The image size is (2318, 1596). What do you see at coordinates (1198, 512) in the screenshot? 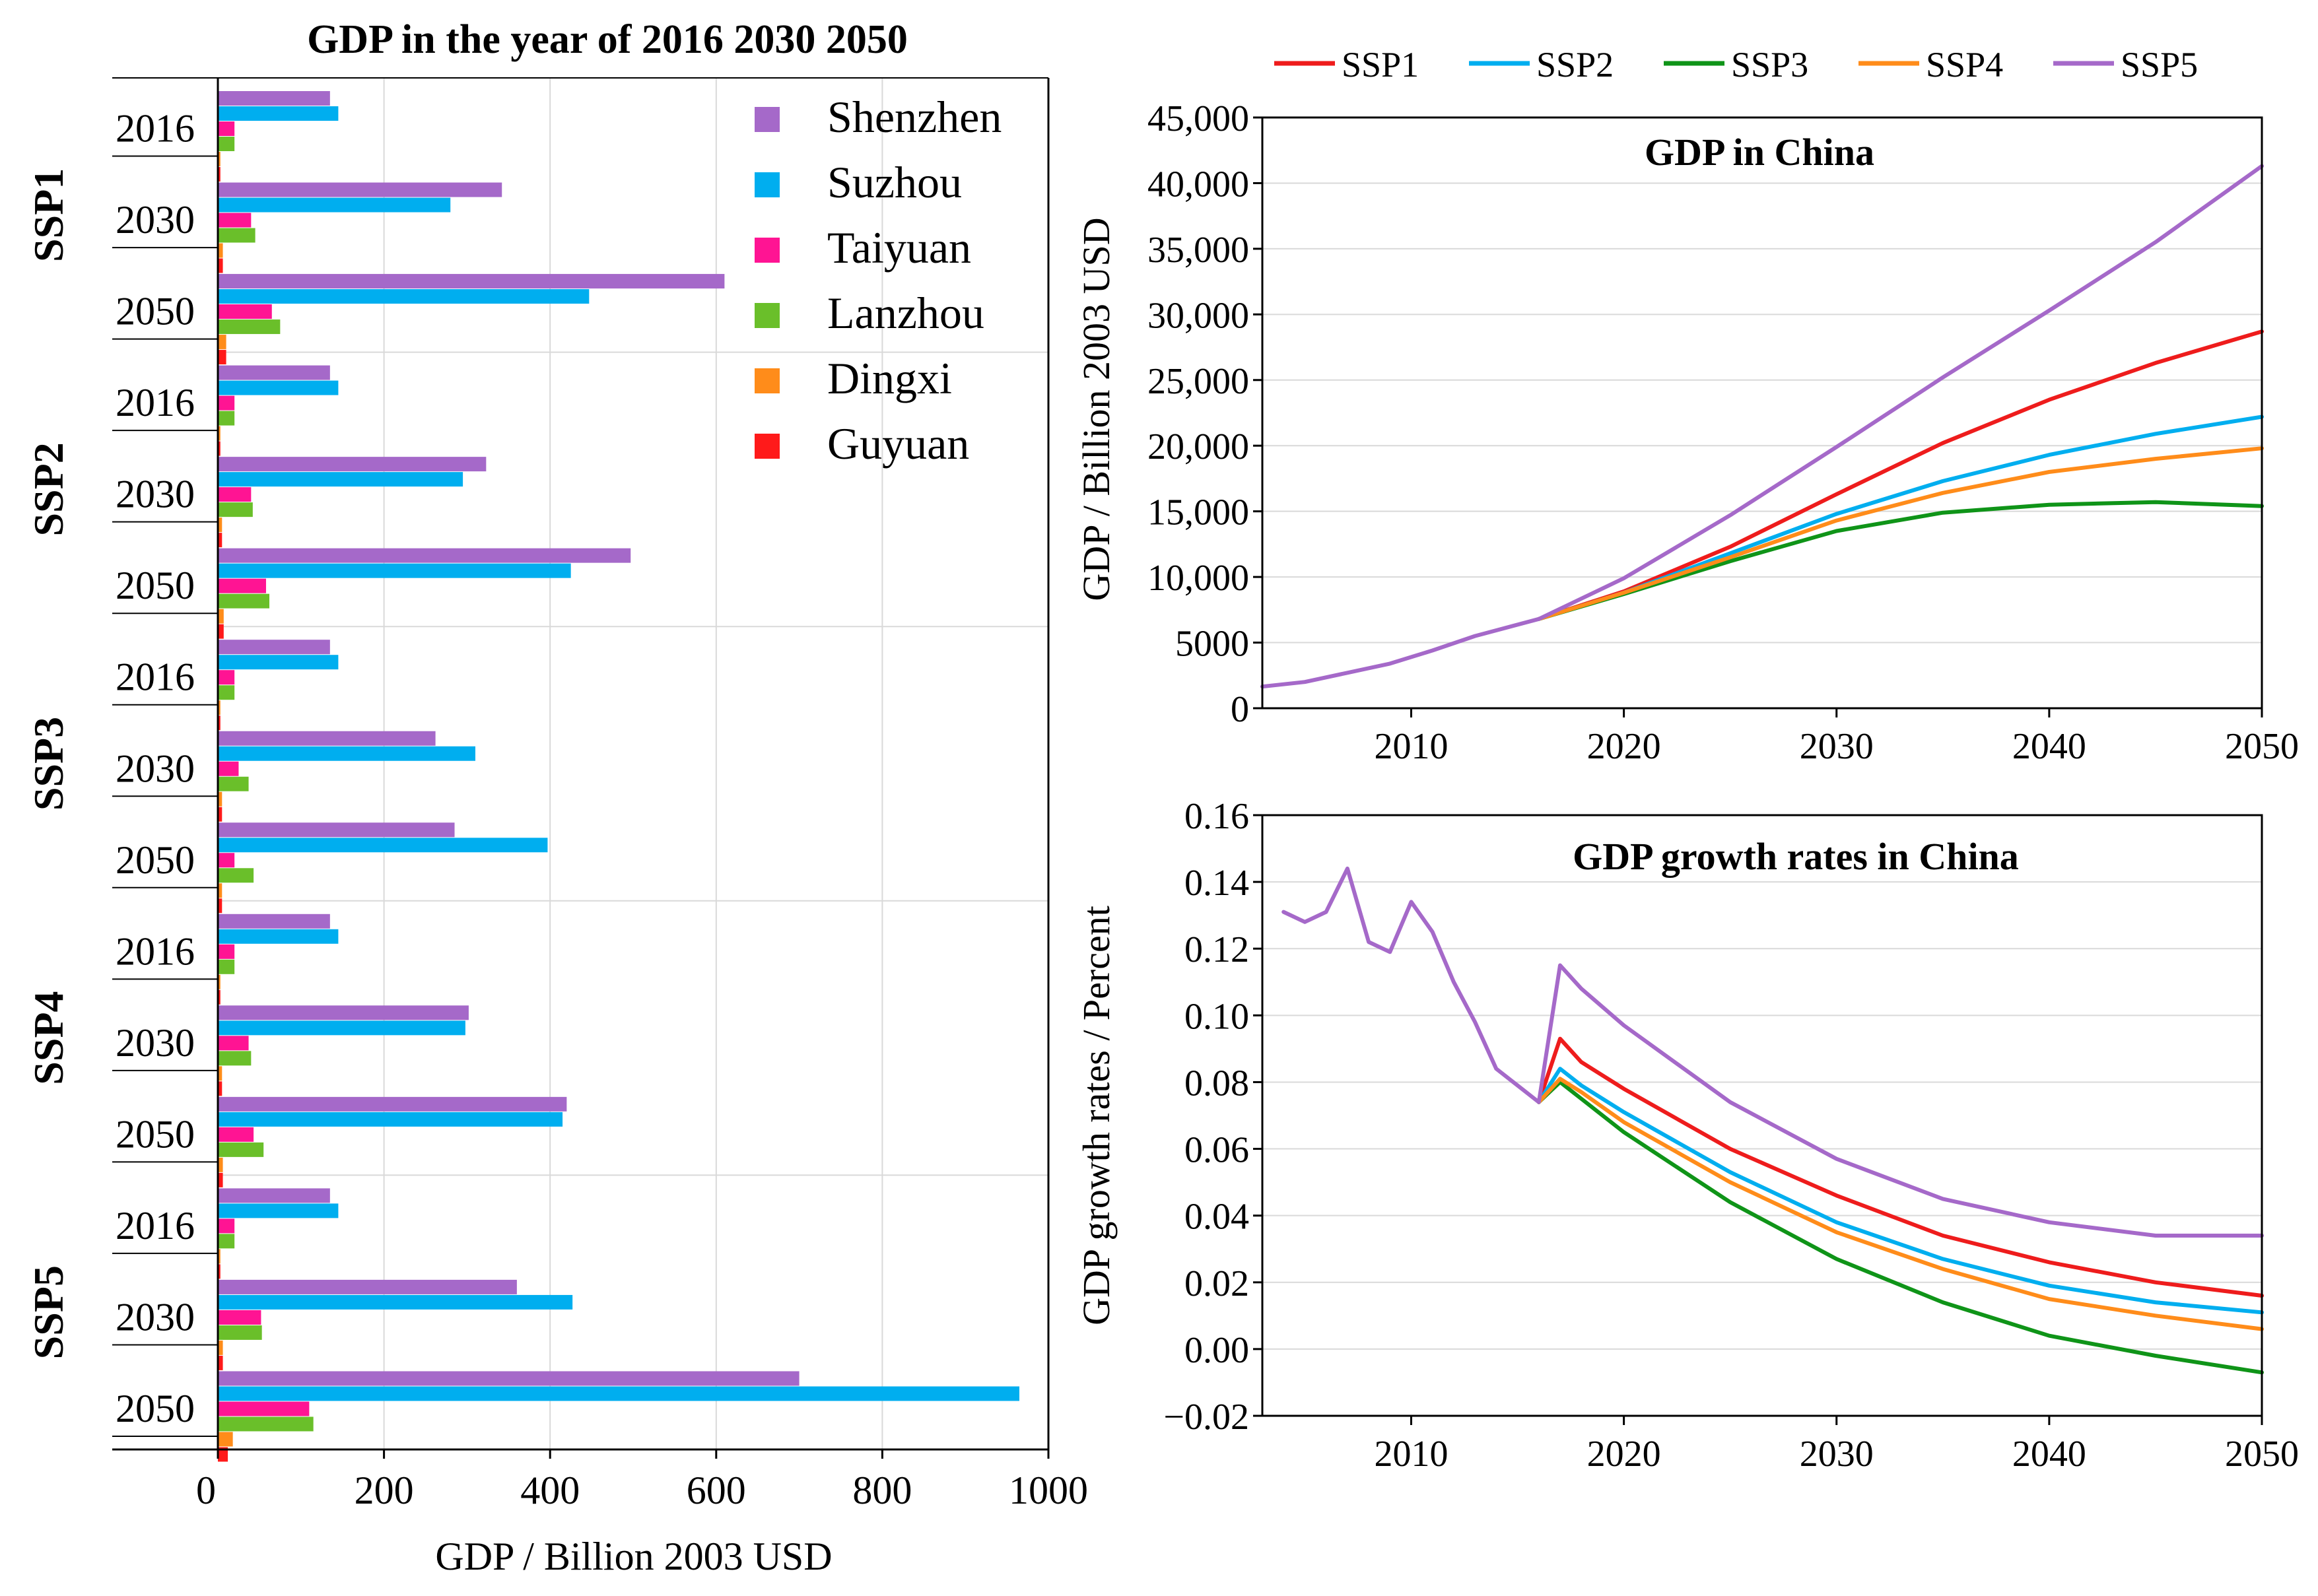
I see `y-tick-label: 15,000` at bounding box center [1198, 512].